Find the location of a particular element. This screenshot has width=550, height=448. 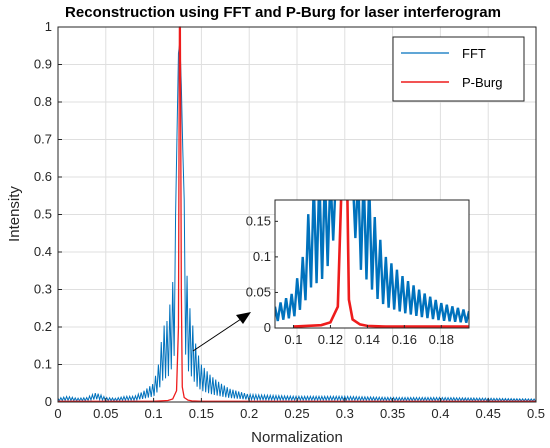

inset-x-tick-label: 0.14 is located at coordinates (367, 339).